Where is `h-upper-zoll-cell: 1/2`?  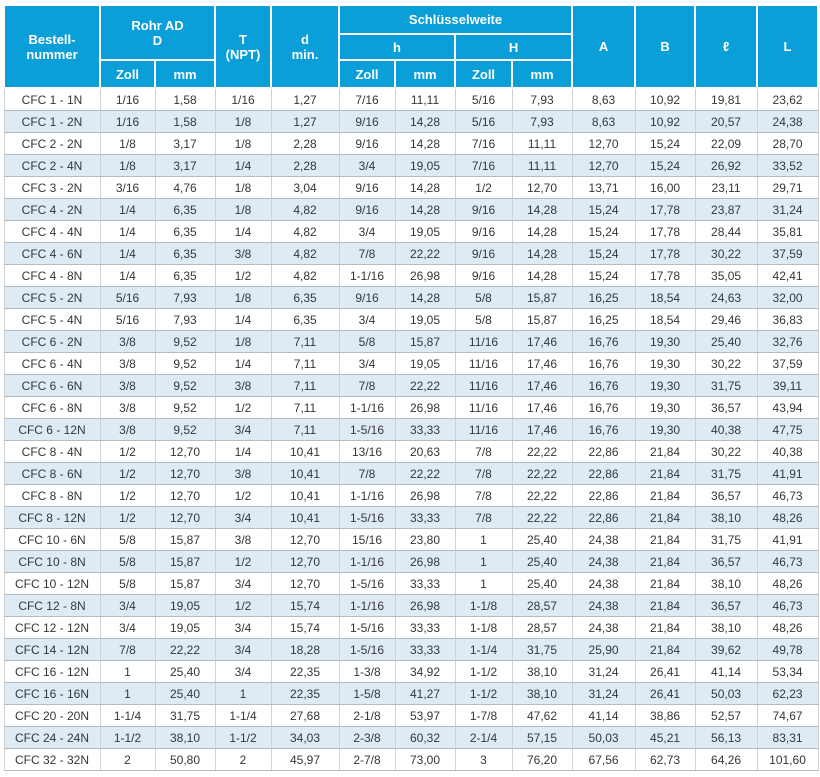
h-upper-zoll-cell: 1/2 is located at coordinates (483, 187).